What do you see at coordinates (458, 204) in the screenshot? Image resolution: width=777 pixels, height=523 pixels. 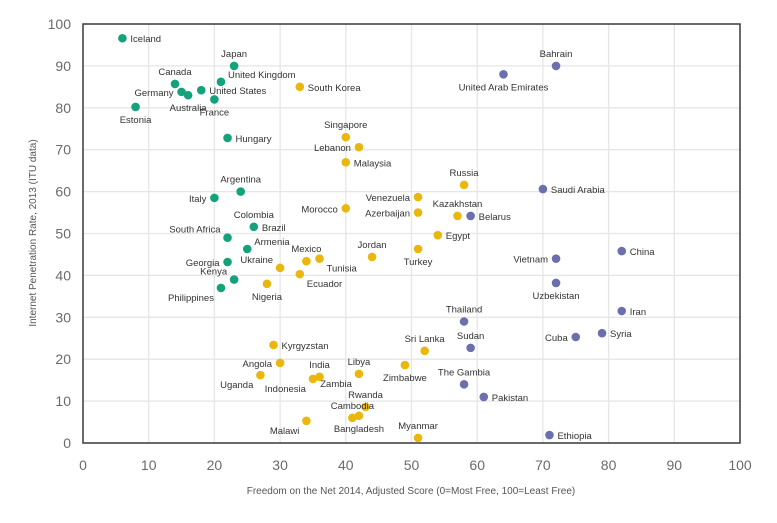 I see `label-kazakhstan: Kazakhstan` at bounding box center [458, 204].